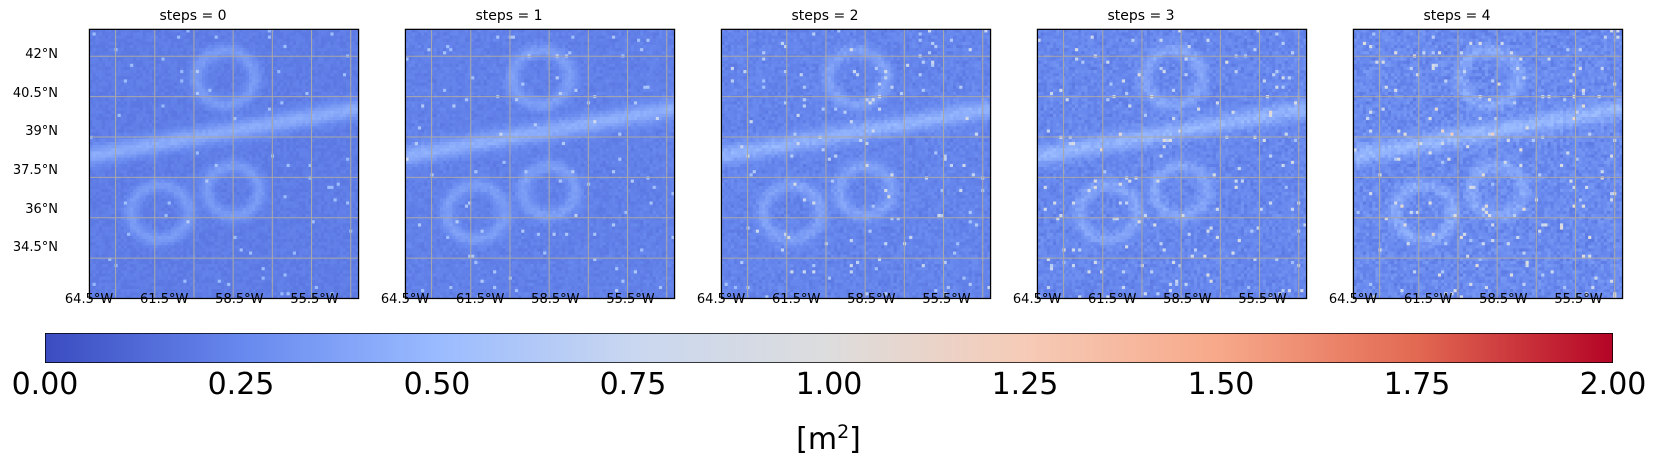  Describe the element at coordinates (52, 385) in the screenshot. I see `colorbar-tick-label: 0.00` at that location.